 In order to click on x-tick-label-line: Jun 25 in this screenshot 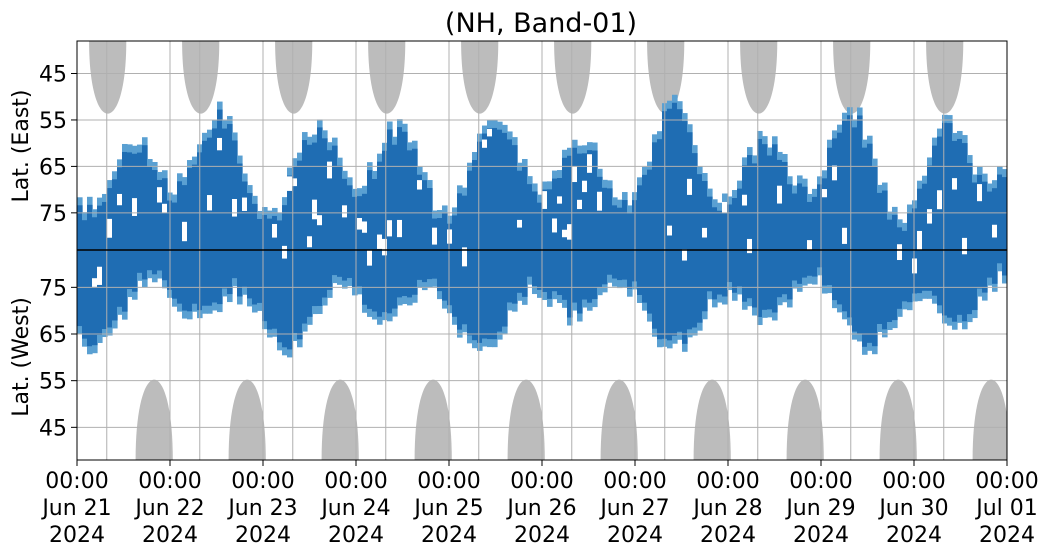, I will do `click(447, 508)`.